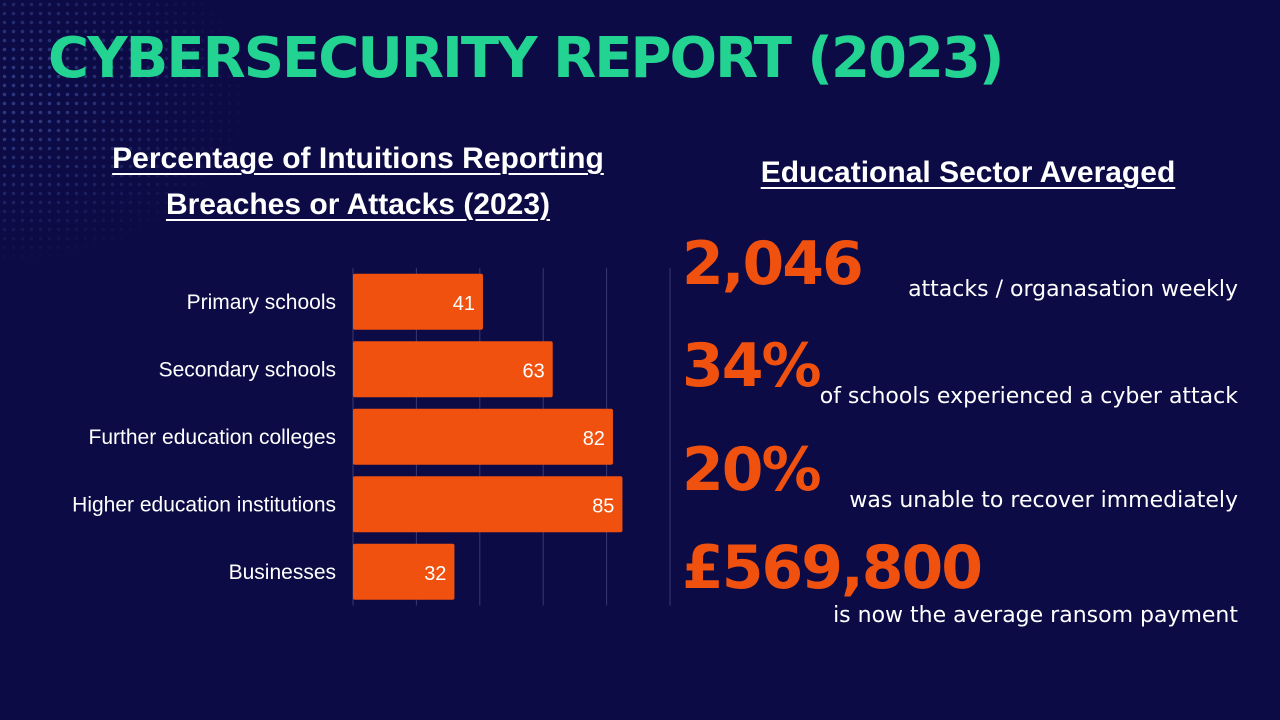 This screenshot has width=1280, height=720. Describe the element at coordinates (1035, 615) in the screenshot. I see `stat-label: is now the average ransom payment` at that location.